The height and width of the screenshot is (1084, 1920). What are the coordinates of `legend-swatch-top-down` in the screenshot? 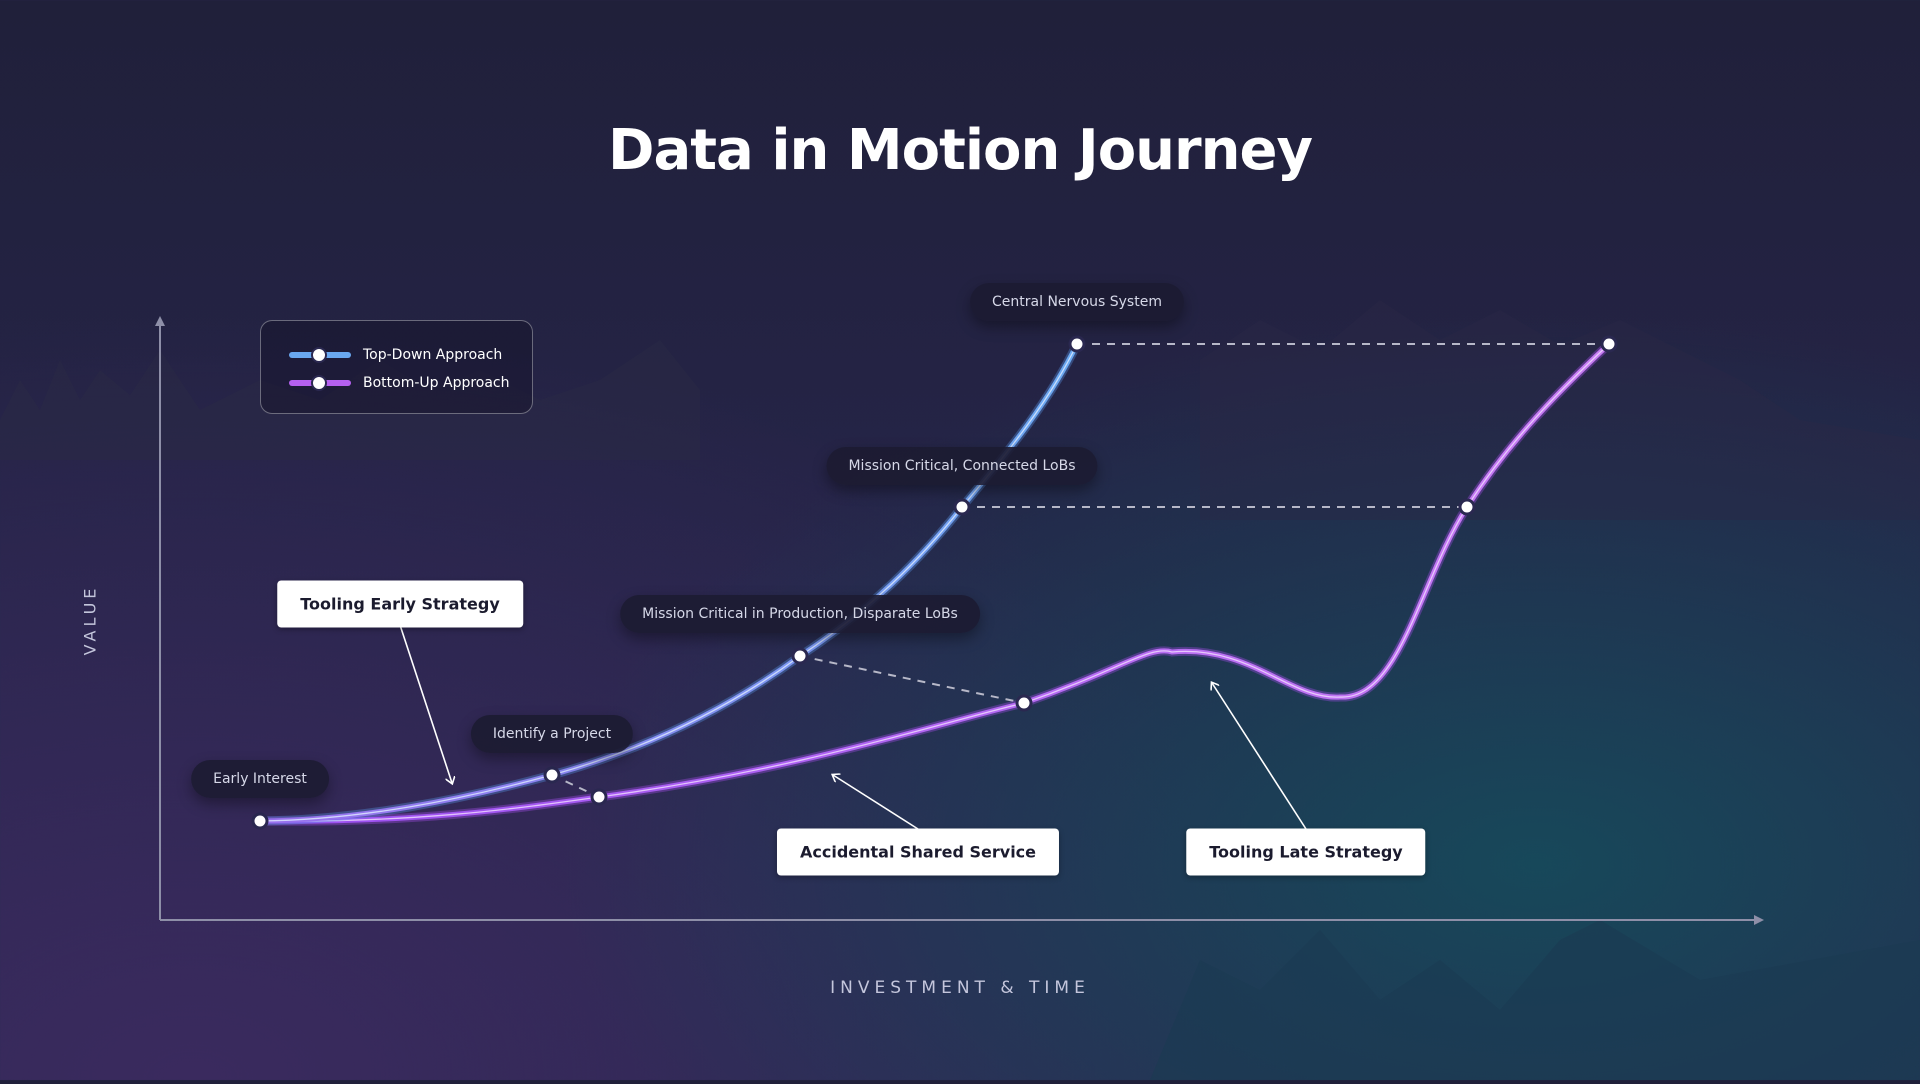 It's located at (320, 355).